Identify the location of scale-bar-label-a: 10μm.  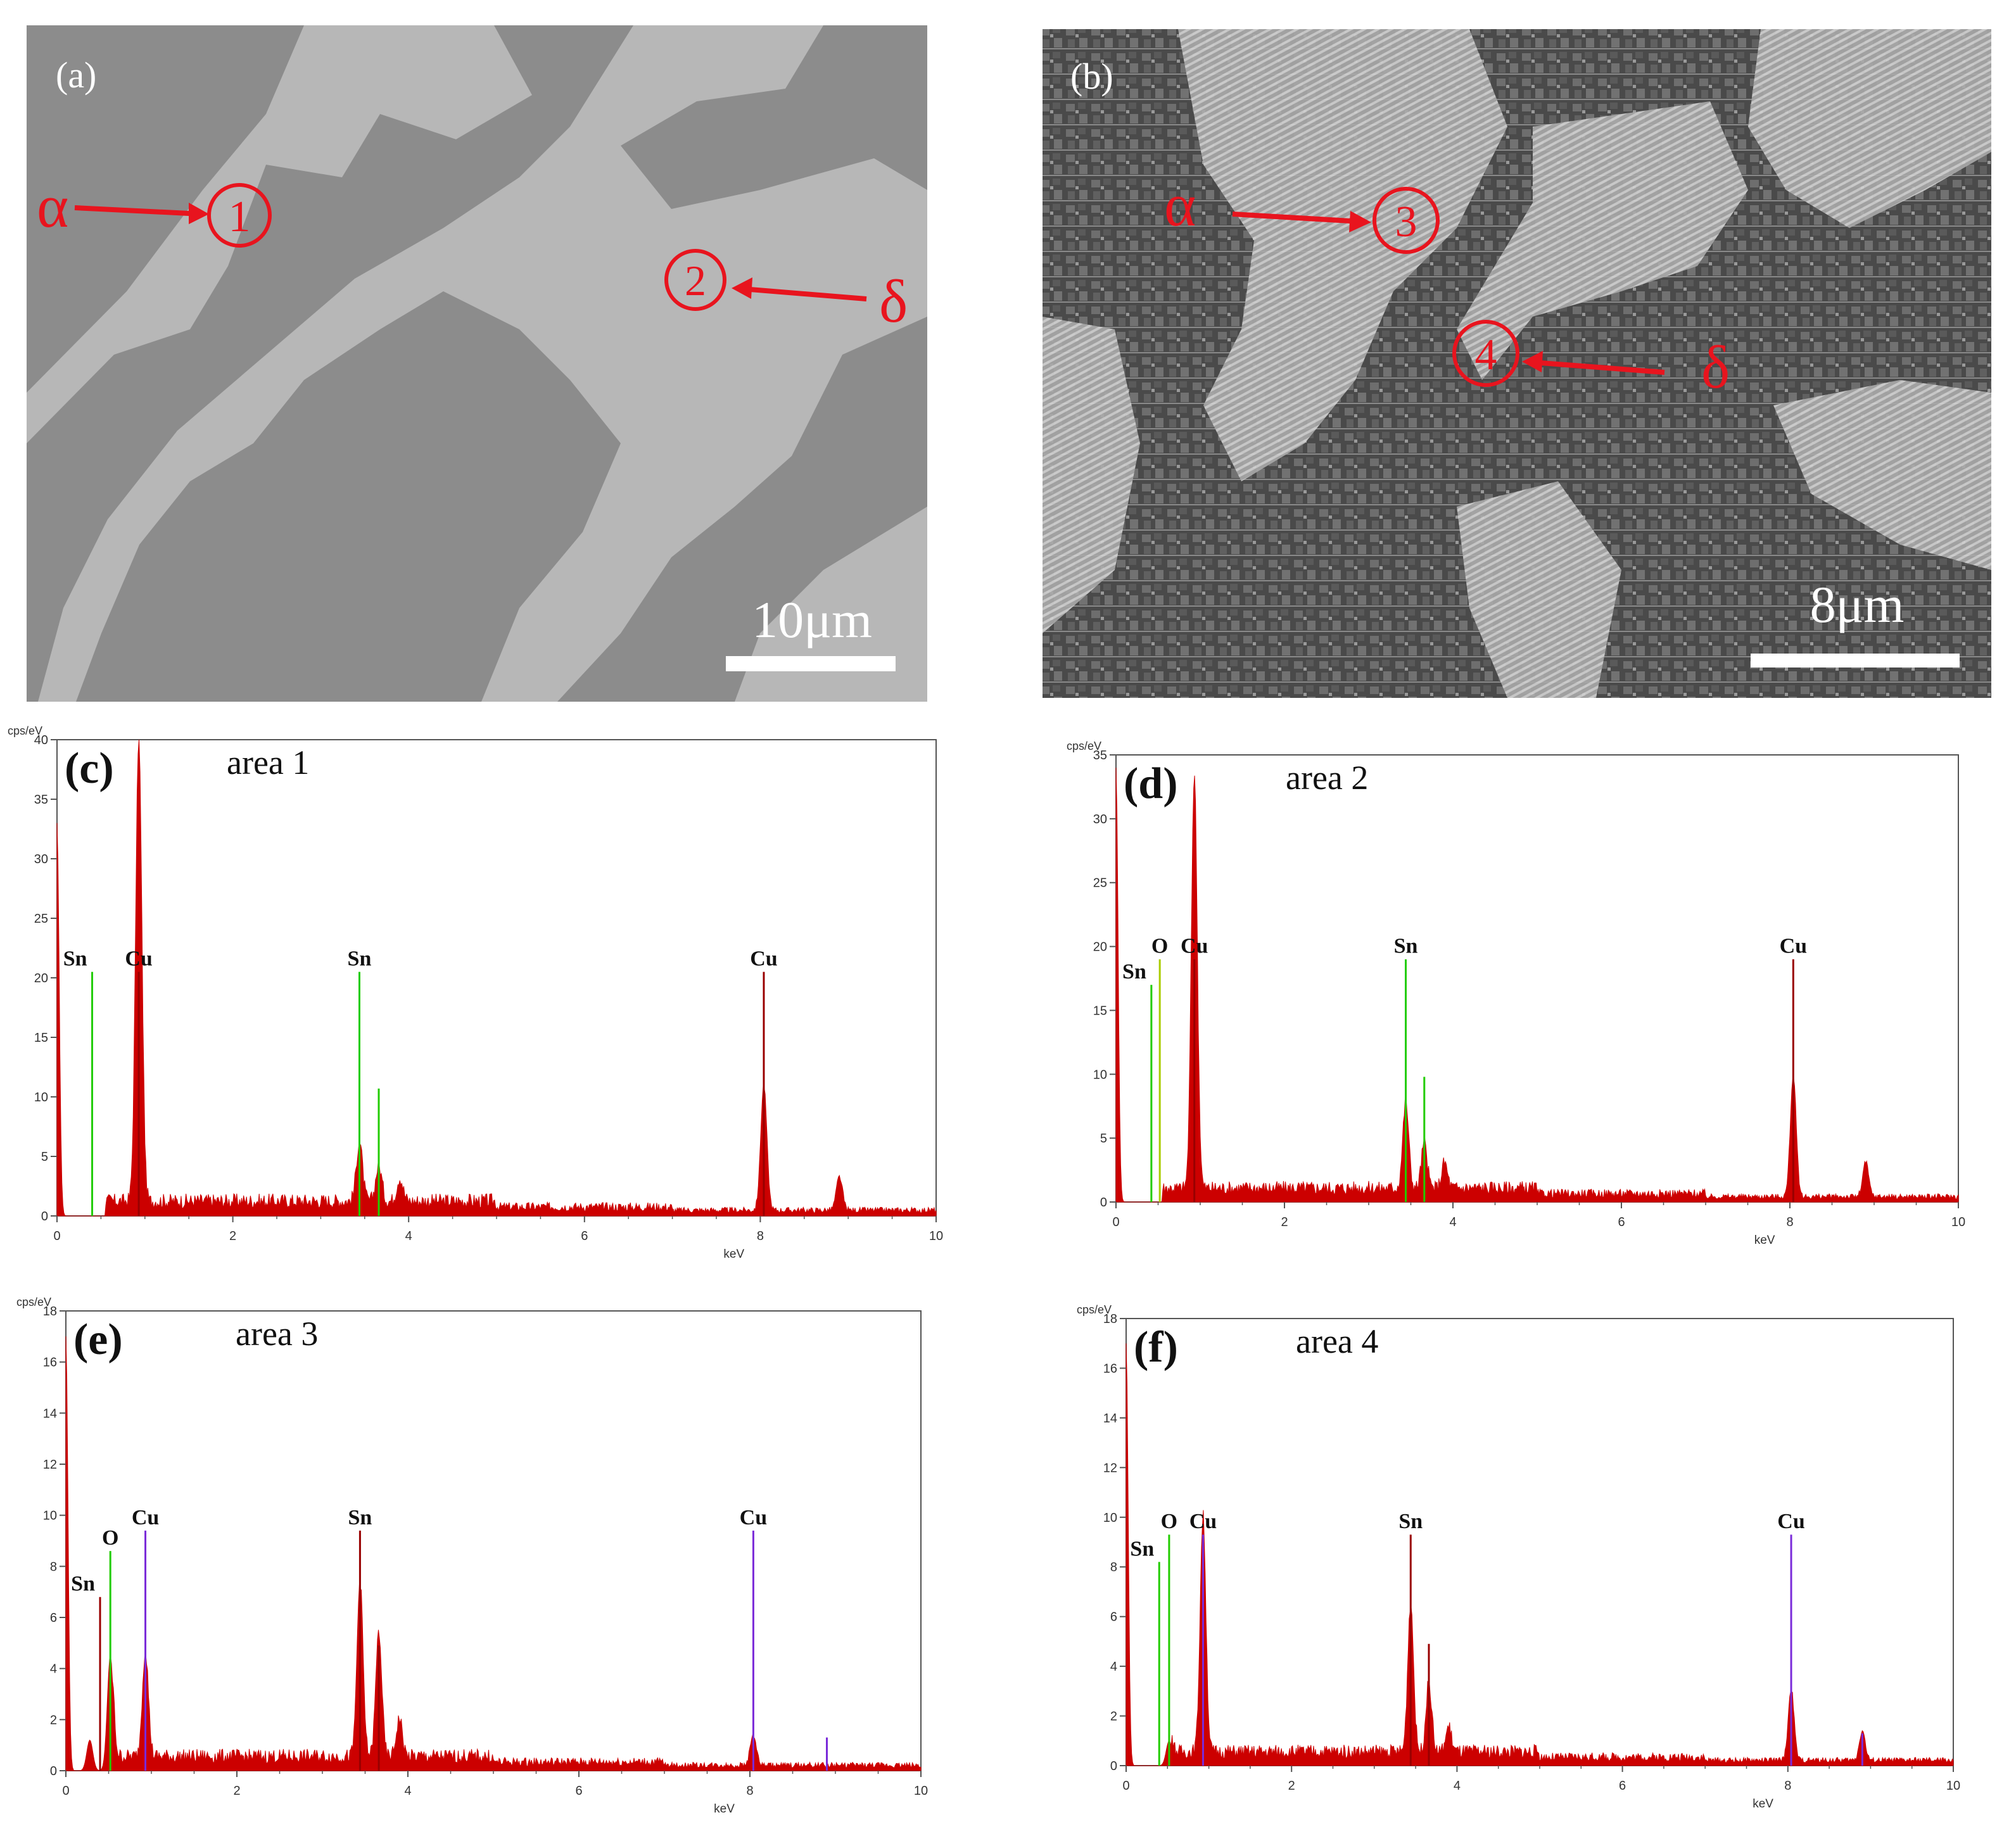
(812, 619).